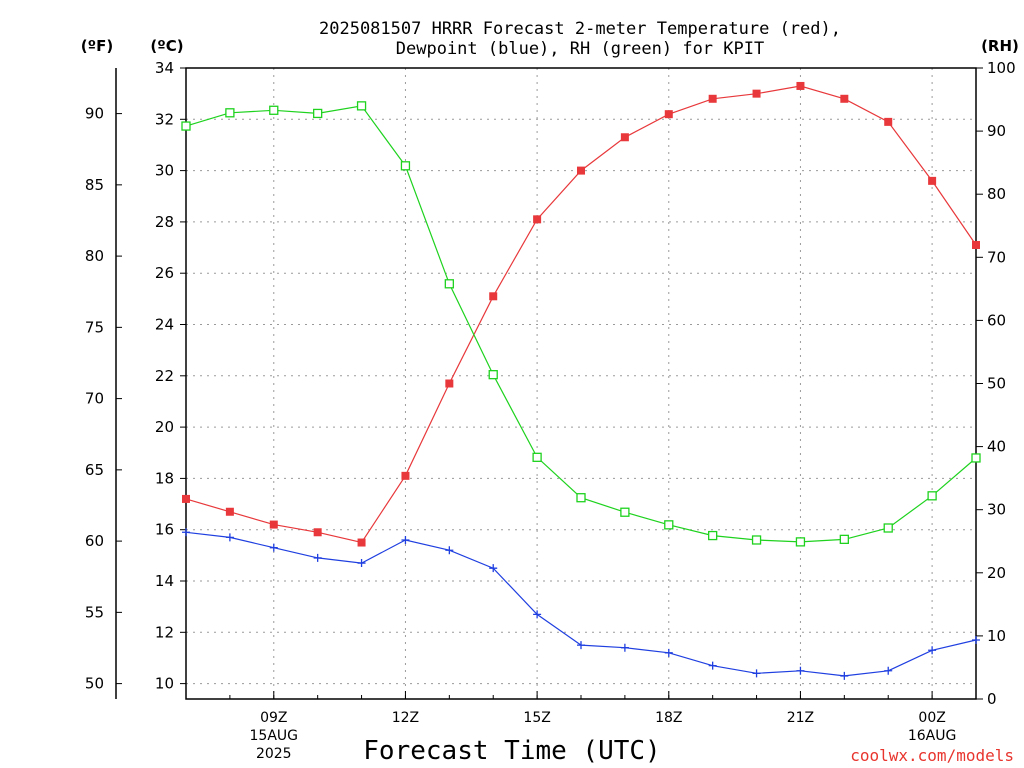 The height and width of the screenshot is (768, 1024). Describe the element at coordinates (274, 754) in the screenshot. I see `x-tick-label: 2025` at that location.